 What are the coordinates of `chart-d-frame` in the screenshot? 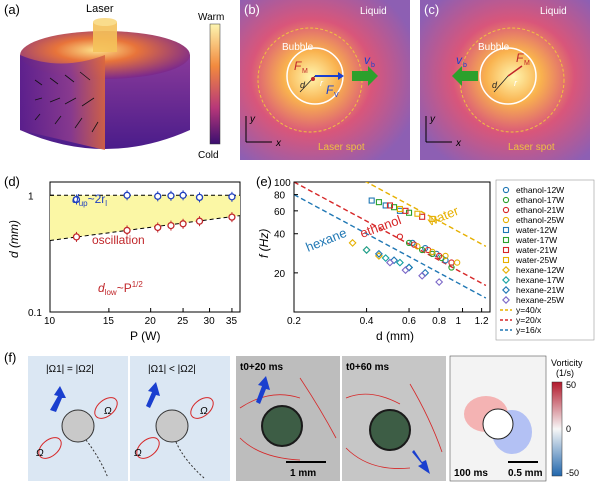 It's located at (145, 247).